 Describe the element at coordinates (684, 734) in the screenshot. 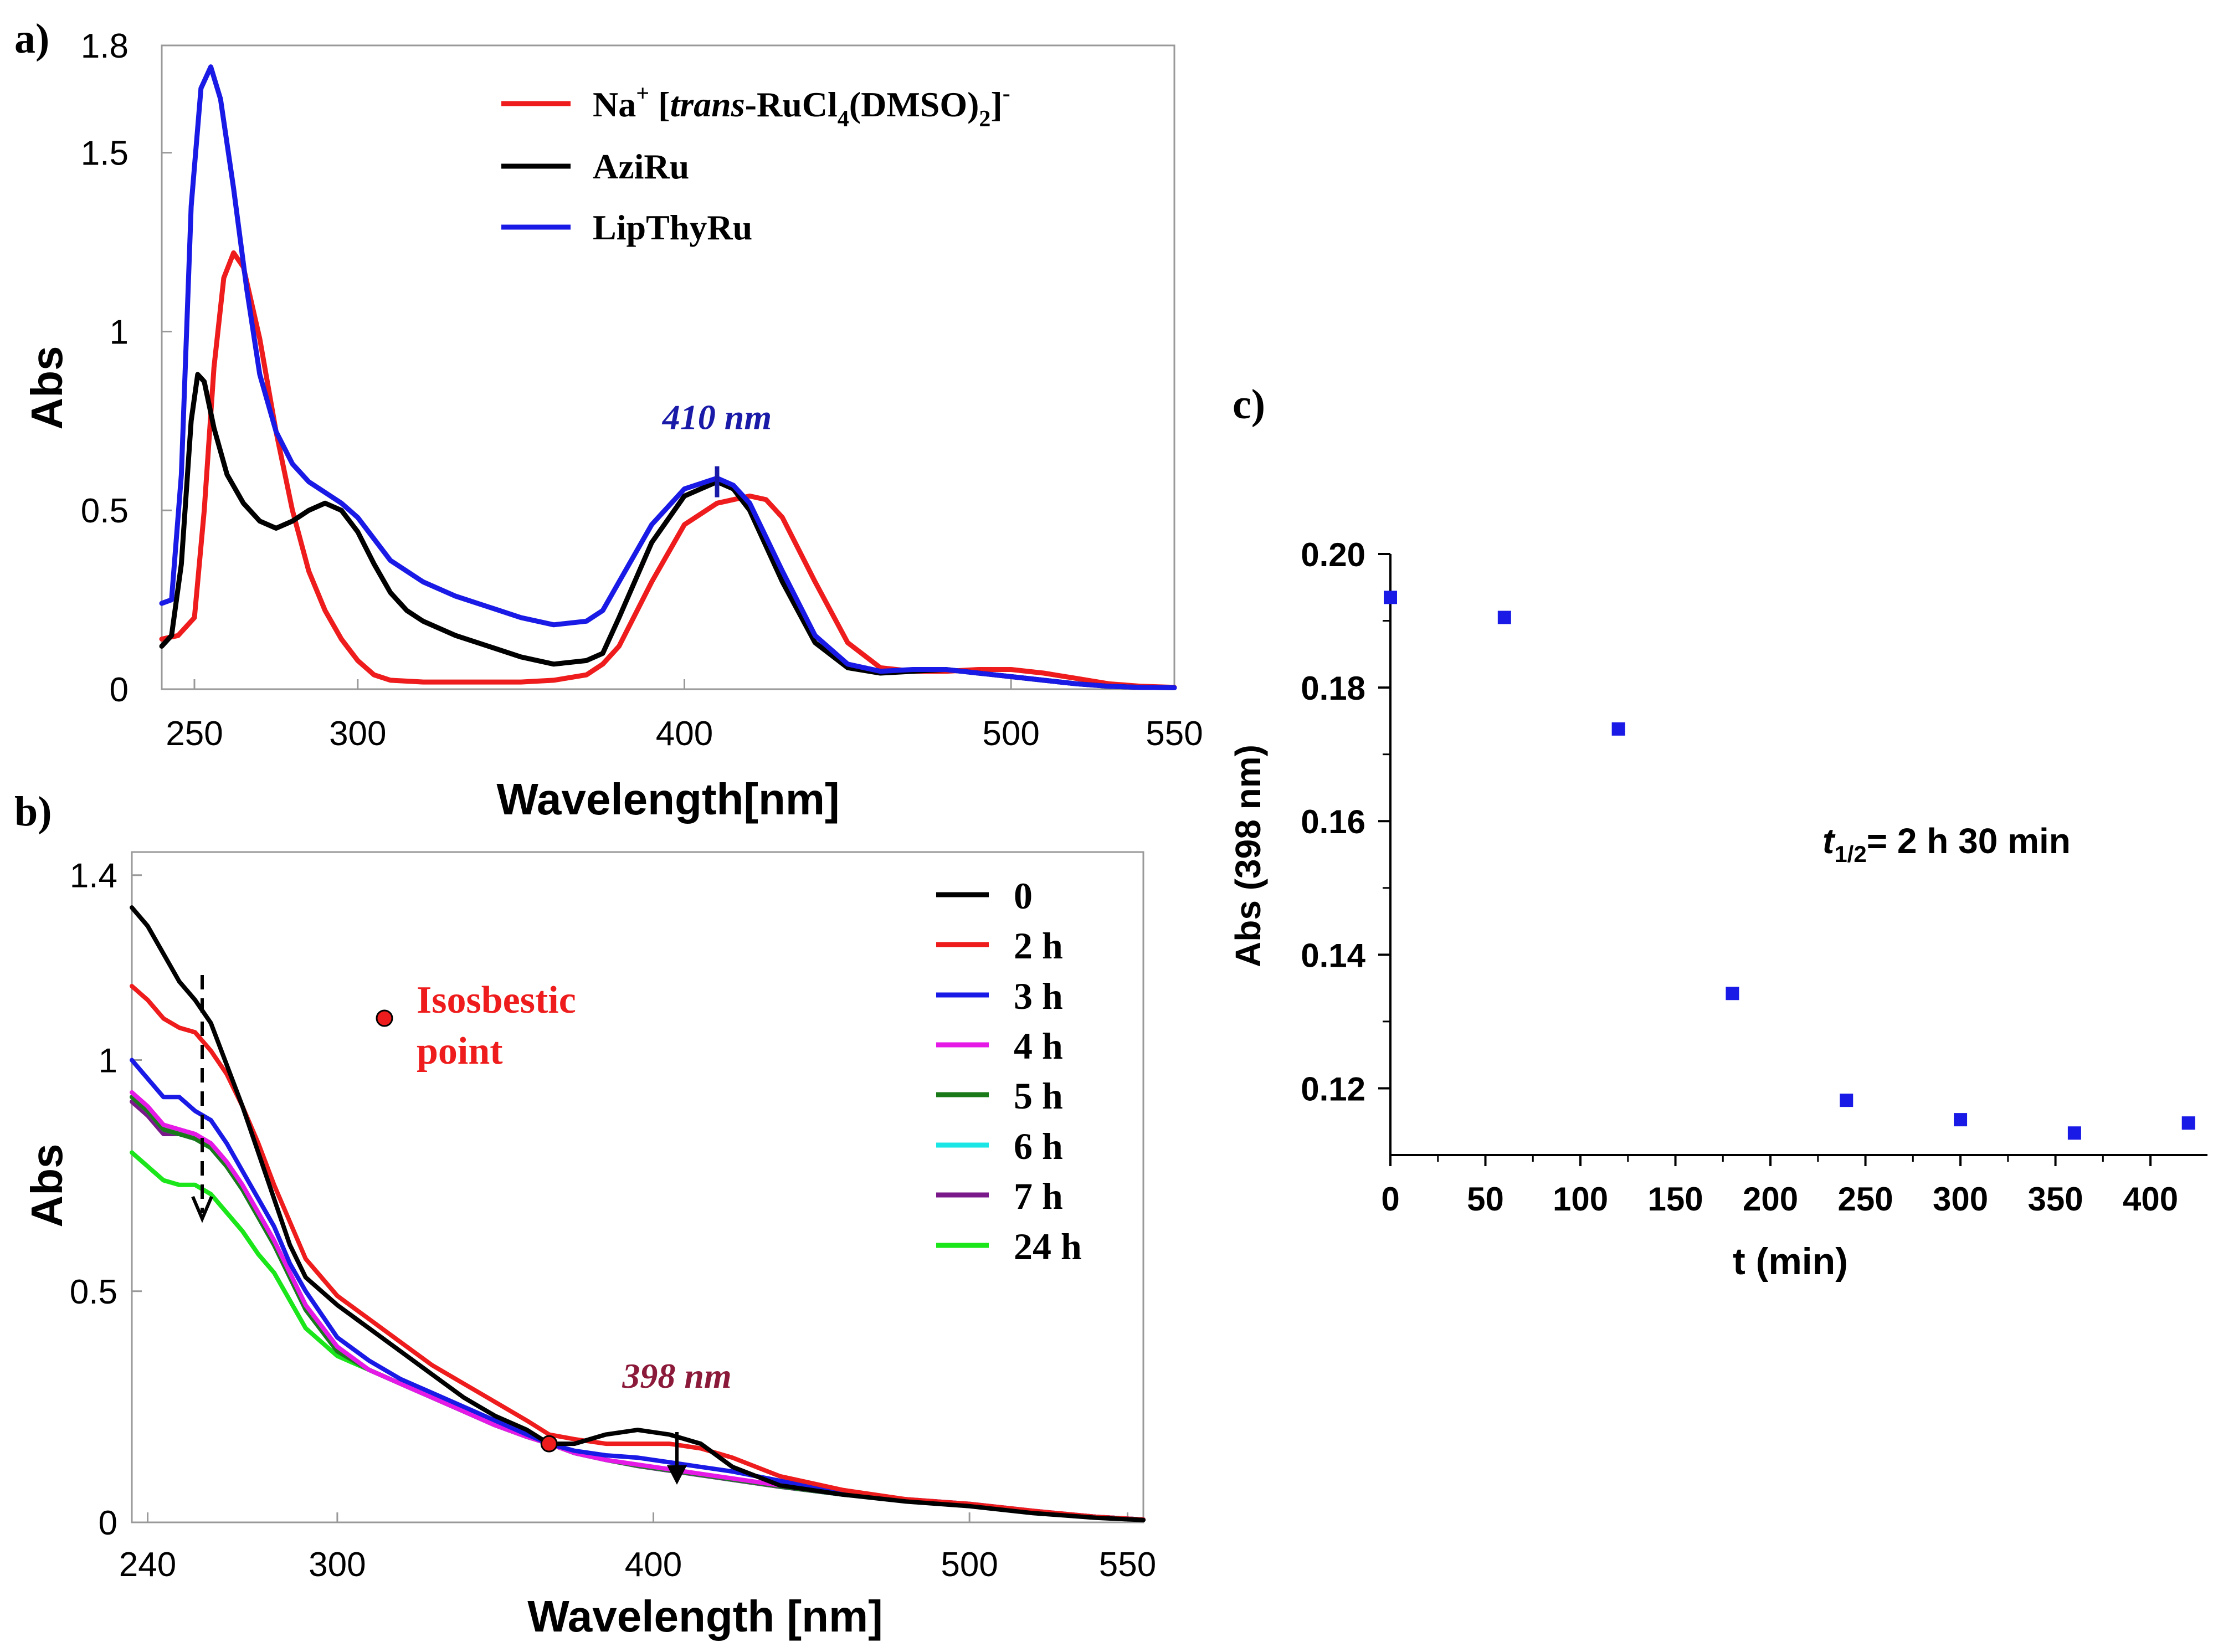

I see `chart-a-xtick-label: 400` at that location.